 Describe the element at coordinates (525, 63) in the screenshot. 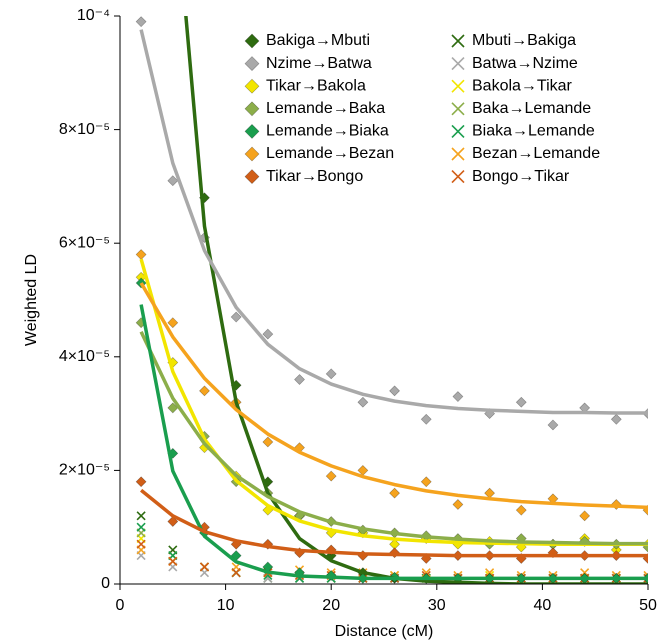

I see `legend-label: Batwa→Nzime` at that location.